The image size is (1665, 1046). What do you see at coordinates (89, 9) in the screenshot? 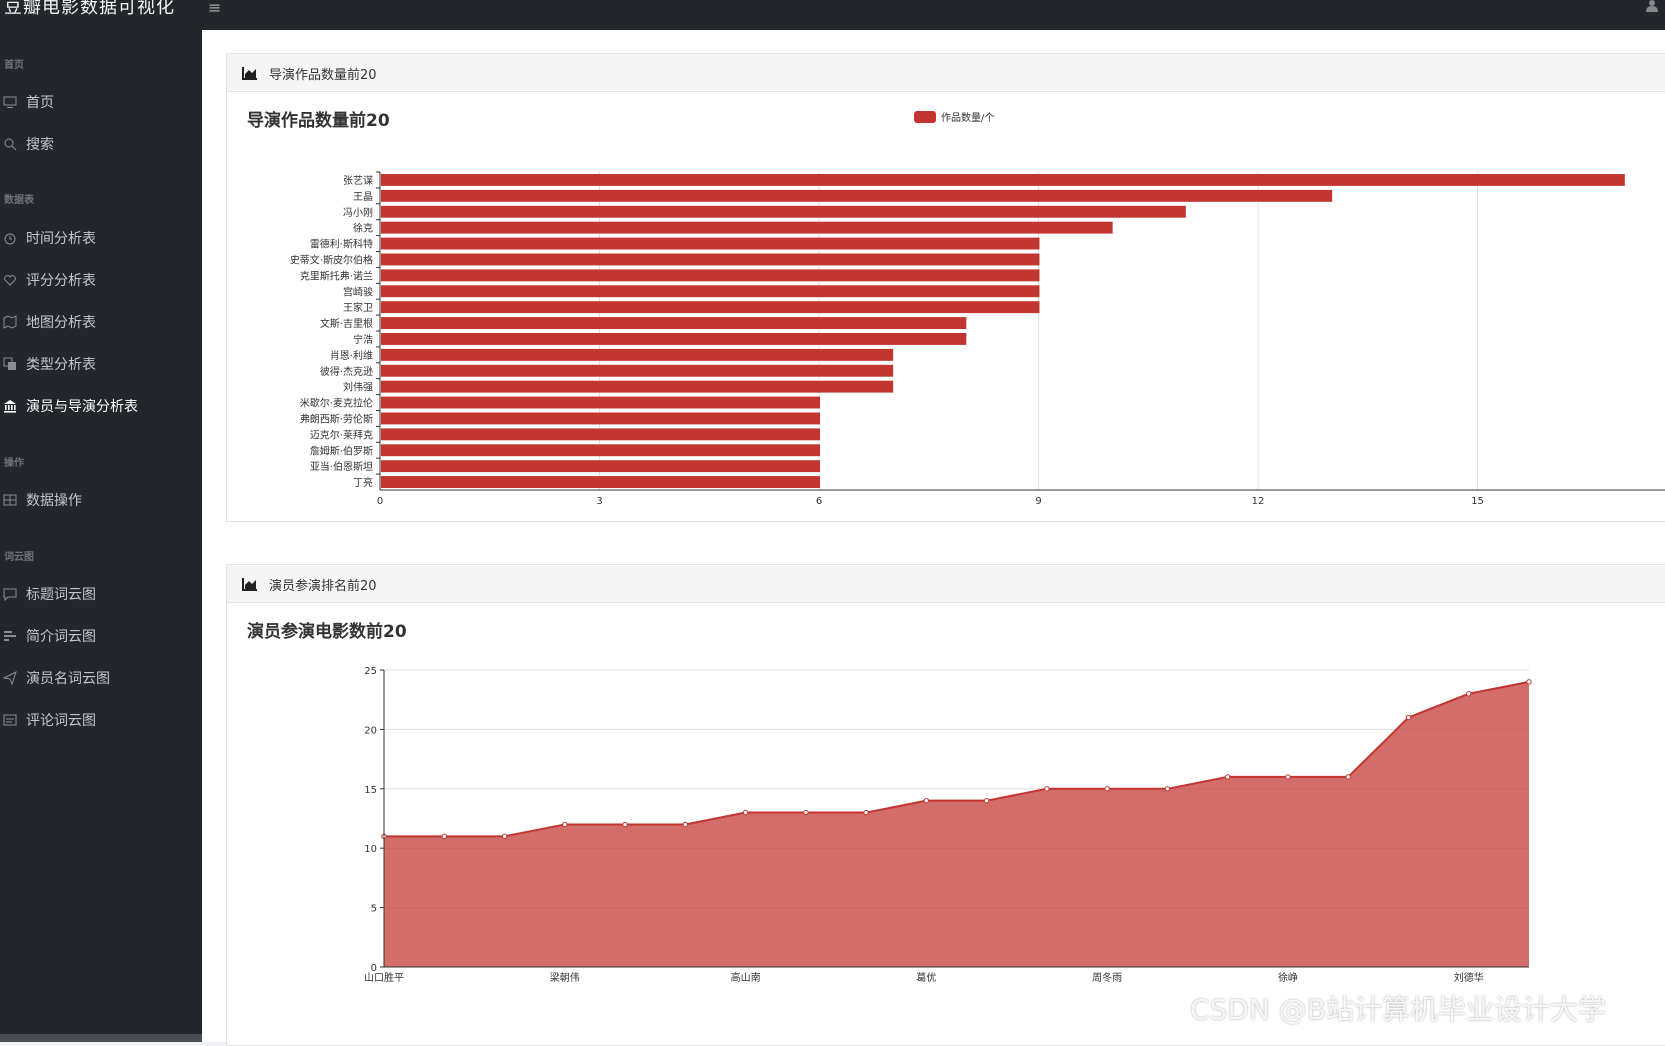
I see `app-title: 豆瓣电影数据可视化` at bounding box center [89, 9].